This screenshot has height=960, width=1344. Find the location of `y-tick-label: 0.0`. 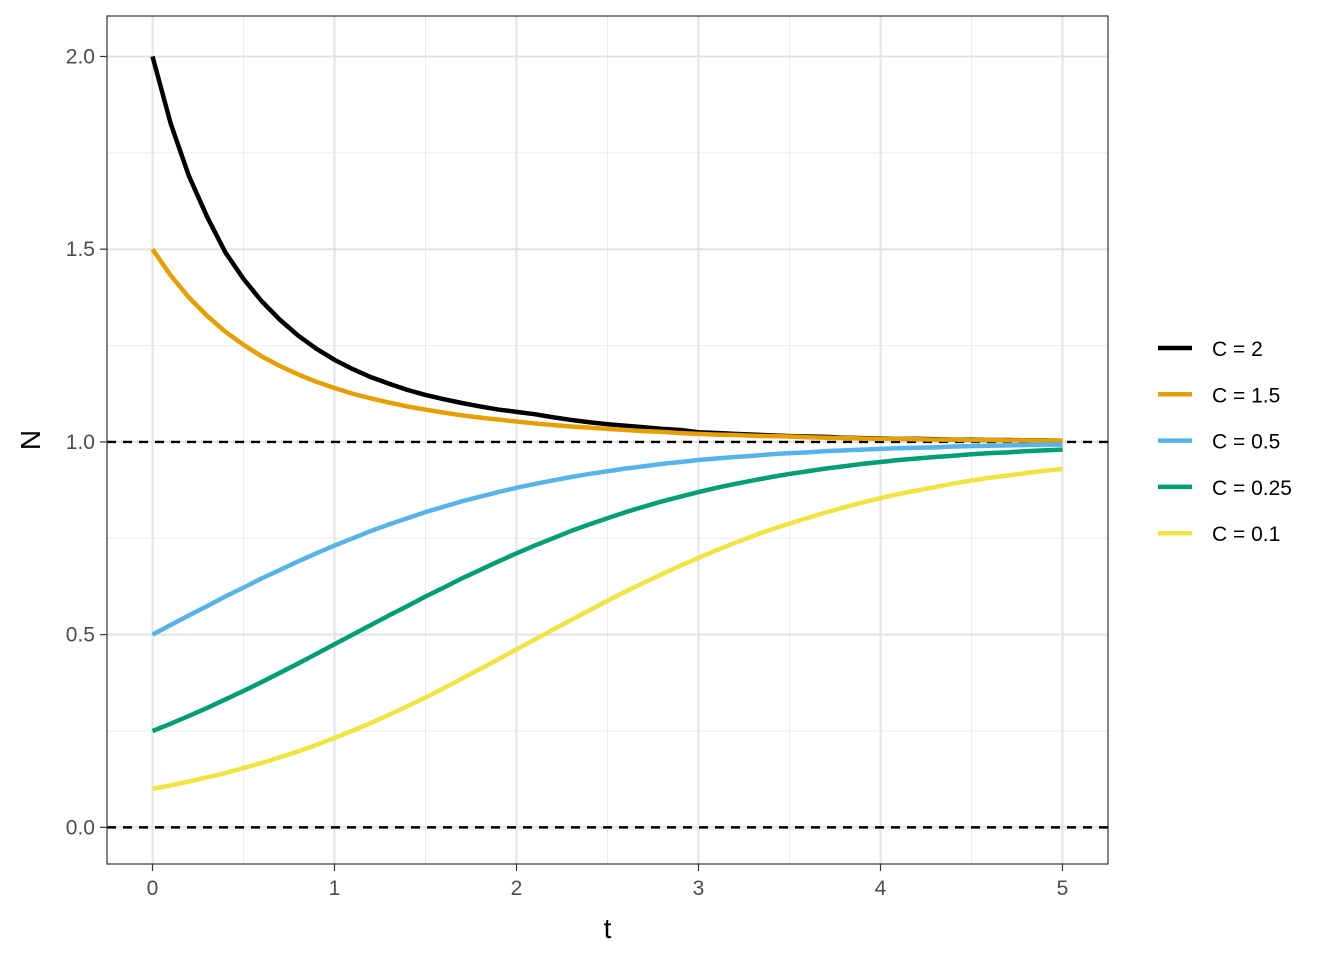

y-tick-label: 0.0 is located at coordinates (80, 827).